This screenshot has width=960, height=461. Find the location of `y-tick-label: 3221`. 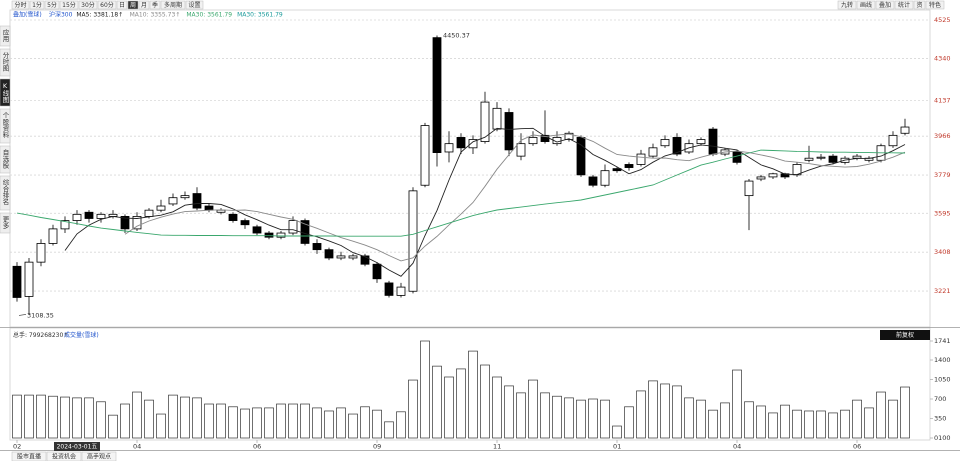

y-tick-label: 3221 is located at coordinates (942, 291).